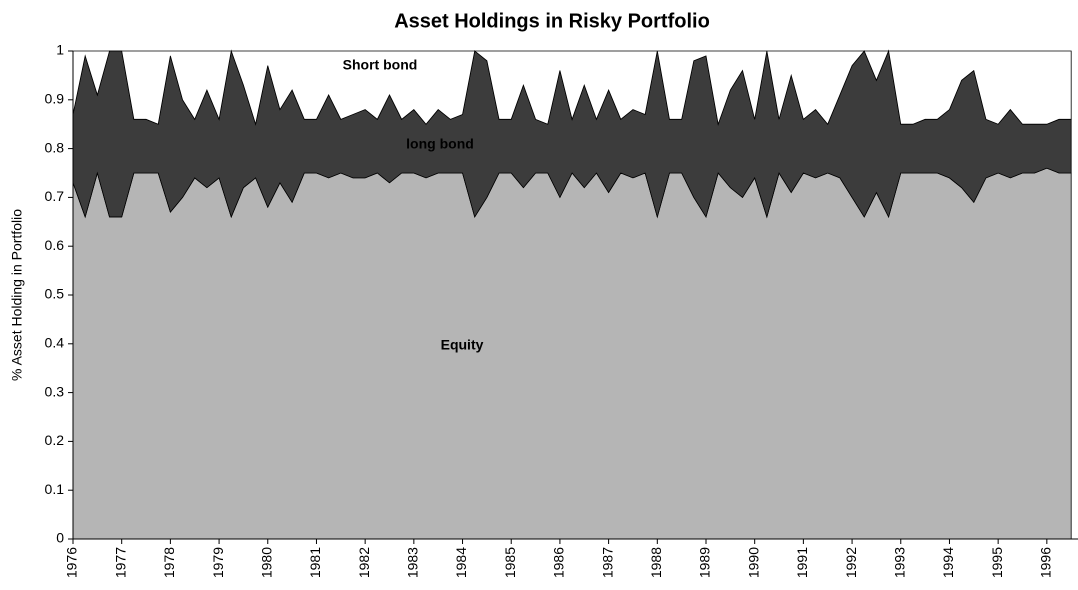  I want to click on y-axis-label: % Asset Holding in Portfolio, so click(17, 295).